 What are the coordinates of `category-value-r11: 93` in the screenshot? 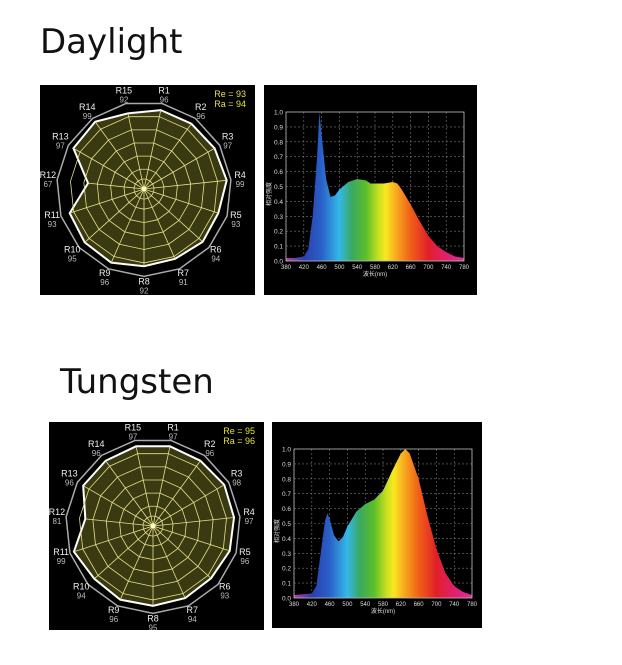 It's located at (52, 224).